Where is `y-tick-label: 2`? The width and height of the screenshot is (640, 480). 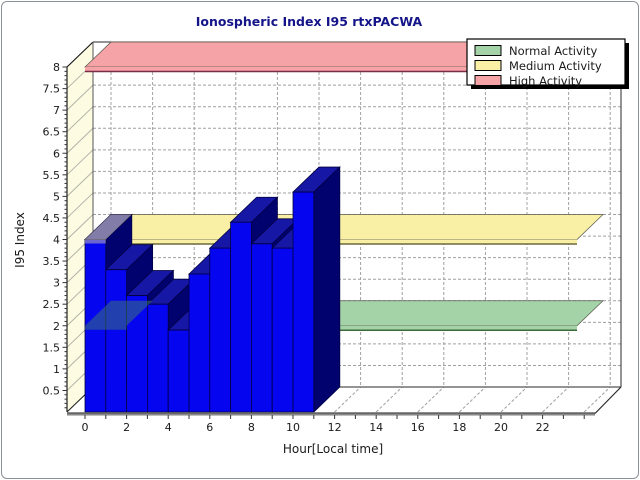 y-tick-label: 2 is located at coordinates (56, 326).